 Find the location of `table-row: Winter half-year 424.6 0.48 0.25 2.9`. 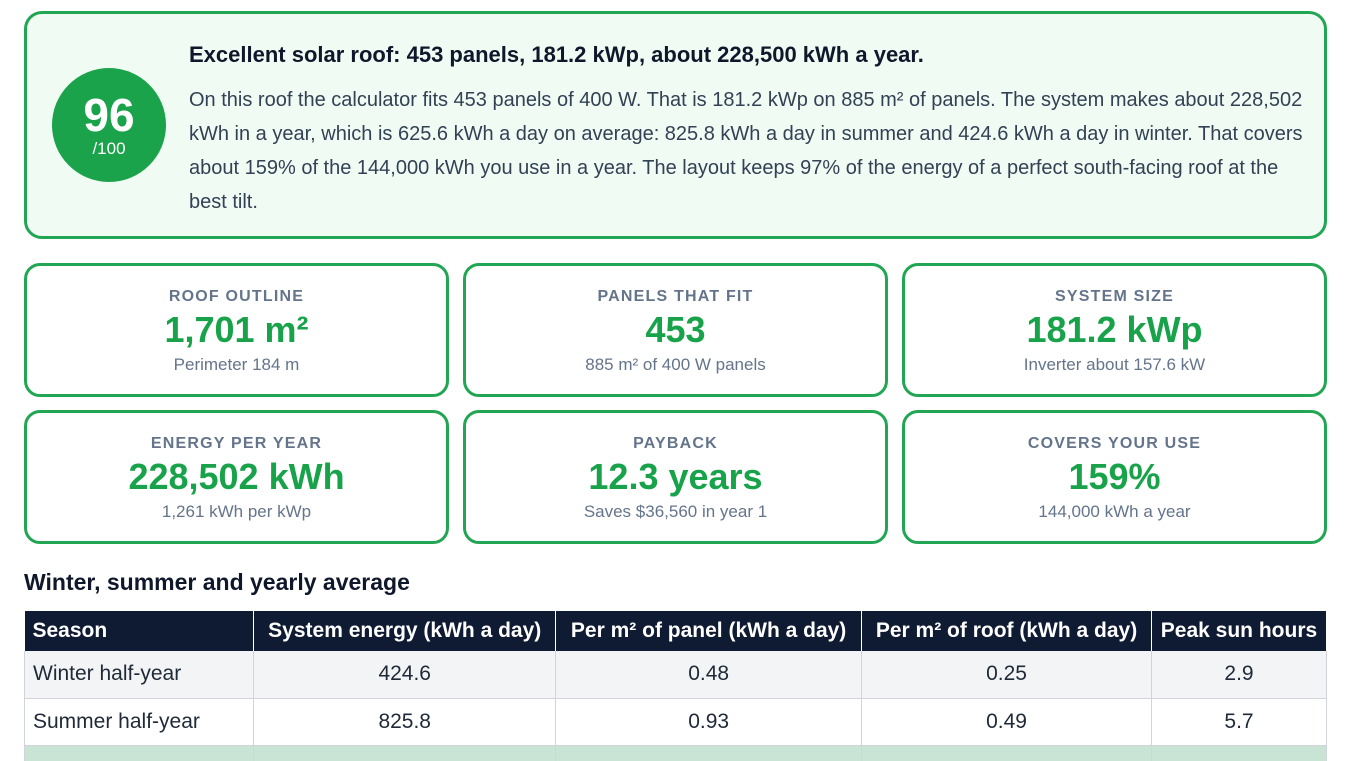

table-row: Winter half-year 424.6 0.48 0.25 2.9 is located at coordinates (675, 675).